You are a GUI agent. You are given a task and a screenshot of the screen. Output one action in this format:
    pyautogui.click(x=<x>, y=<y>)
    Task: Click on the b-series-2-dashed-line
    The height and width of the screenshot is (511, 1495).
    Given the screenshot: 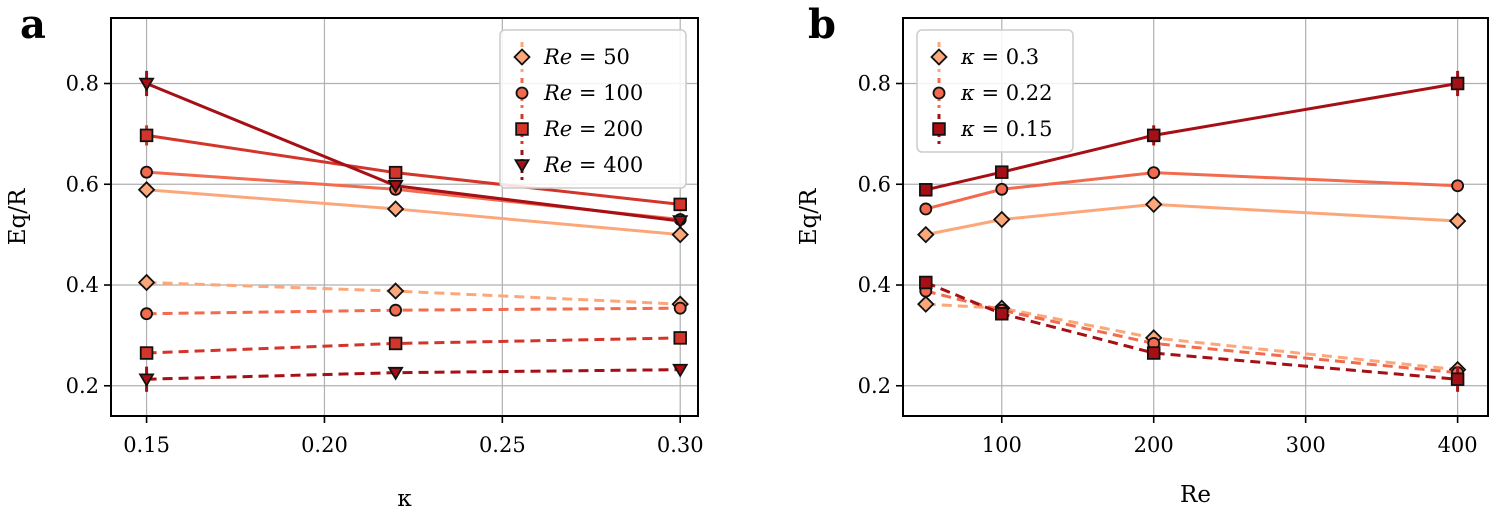 What is the action you would take?
    pyautogui.click(x=1191, y=331)
    